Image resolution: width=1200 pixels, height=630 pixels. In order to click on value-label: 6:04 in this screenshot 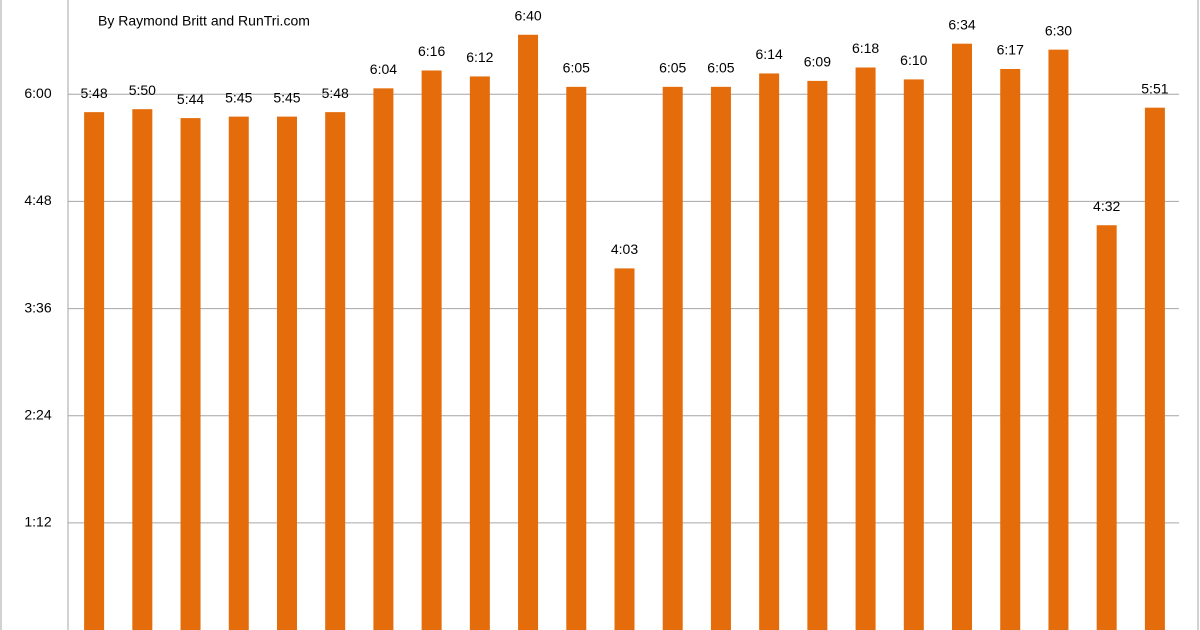, I will do `click(383, 69)`.